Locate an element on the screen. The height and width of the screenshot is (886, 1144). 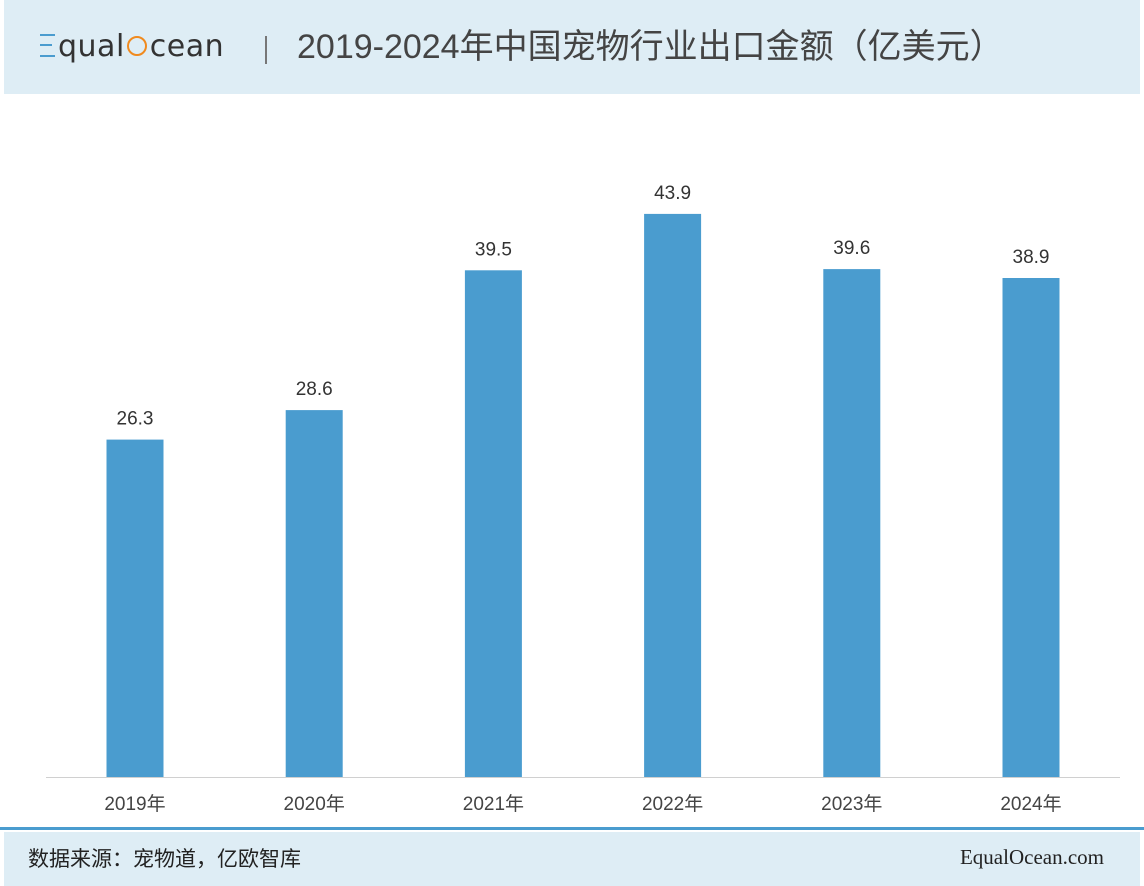
data-label-4: 39.6 is located at coordinates (851, 248).